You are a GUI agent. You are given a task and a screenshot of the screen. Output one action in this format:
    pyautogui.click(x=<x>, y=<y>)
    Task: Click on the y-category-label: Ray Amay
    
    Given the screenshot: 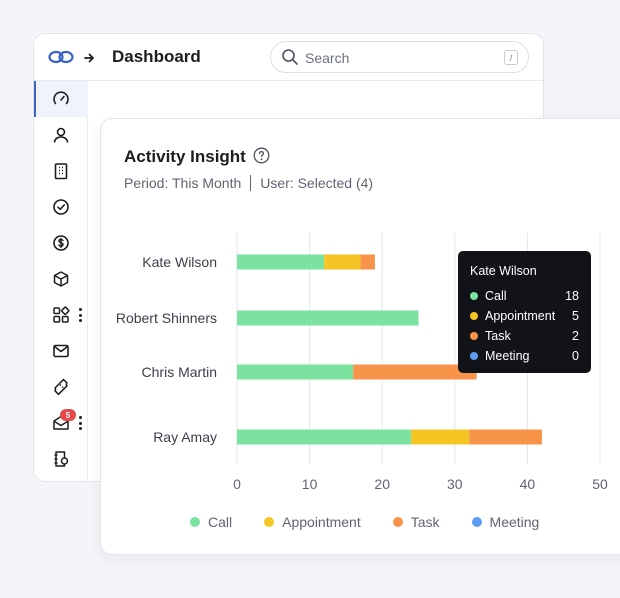 What is the action you would take?
    pyautogui.click(x=185, y=437)
    